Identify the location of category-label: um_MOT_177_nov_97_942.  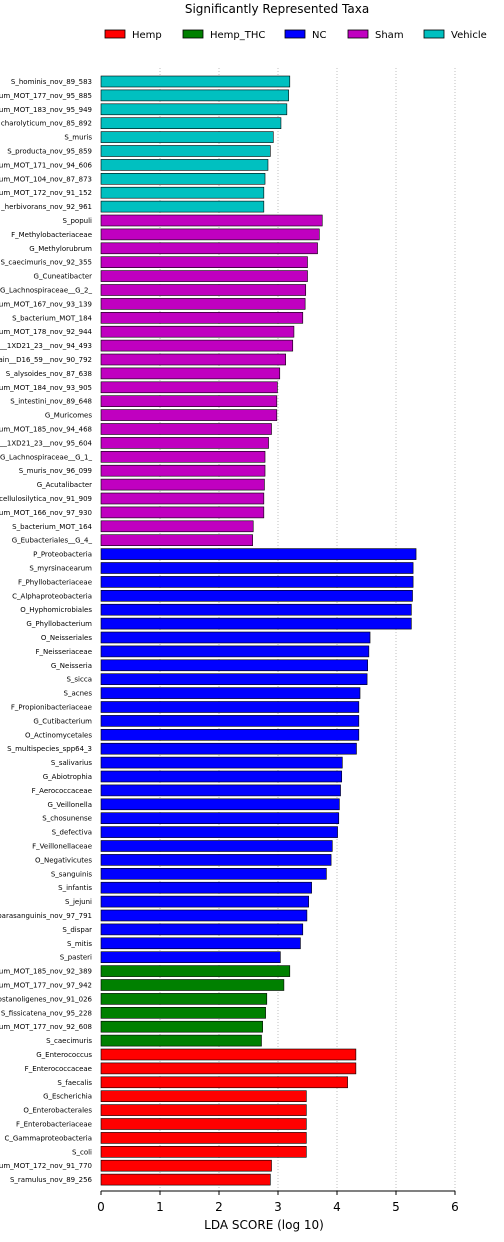
(46, 986).